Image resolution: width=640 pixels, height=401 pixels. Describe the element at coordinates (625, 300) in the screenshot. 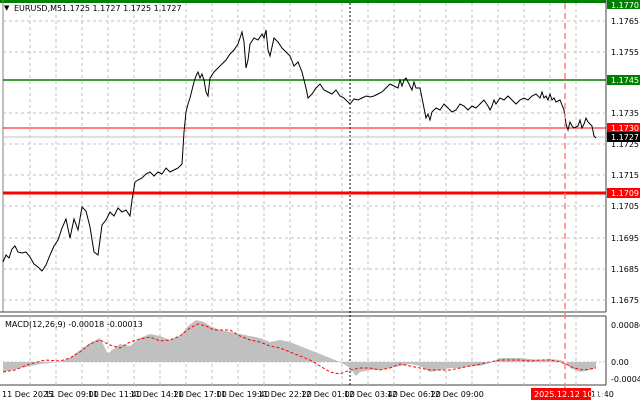

I see `svg-text: 1.1675` at that location.